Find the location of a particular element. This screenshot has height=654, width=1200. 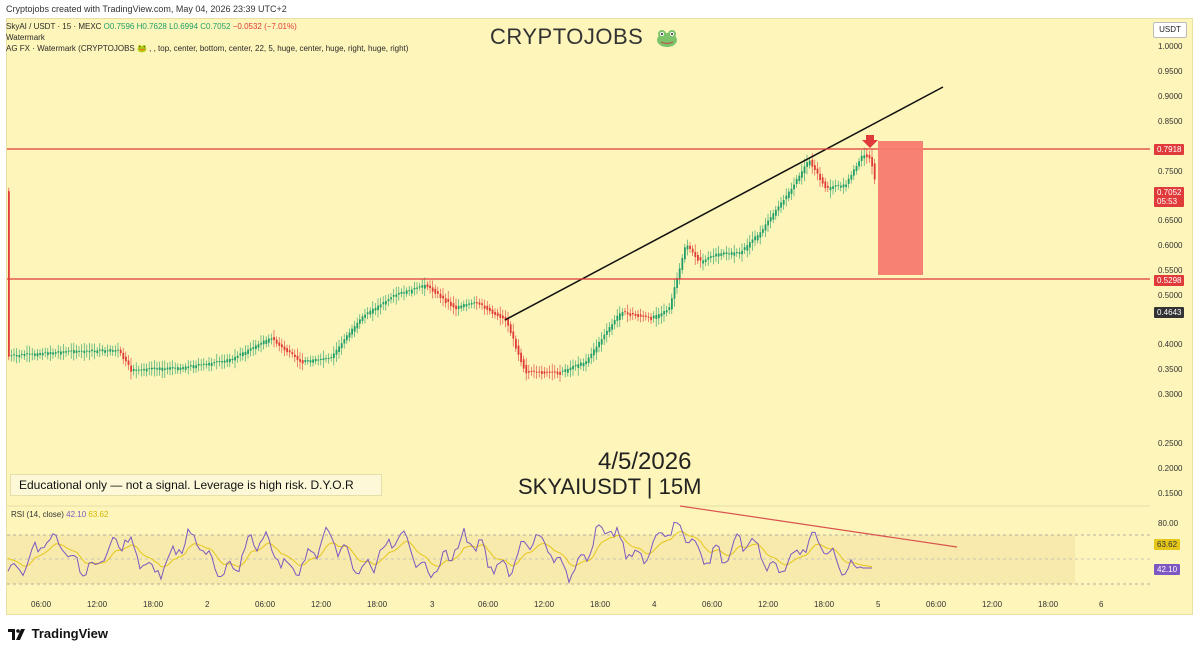

rsi-legend: RSI (14, close) 42.10 63.62 is located at coordinates (59, 514).